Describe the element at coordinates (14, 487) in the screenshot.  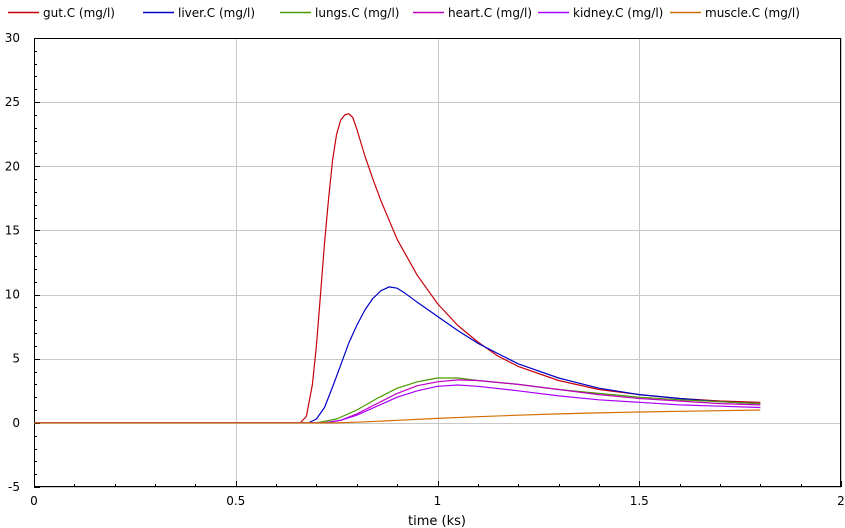
I see `y-tick-label: -5` at that location.